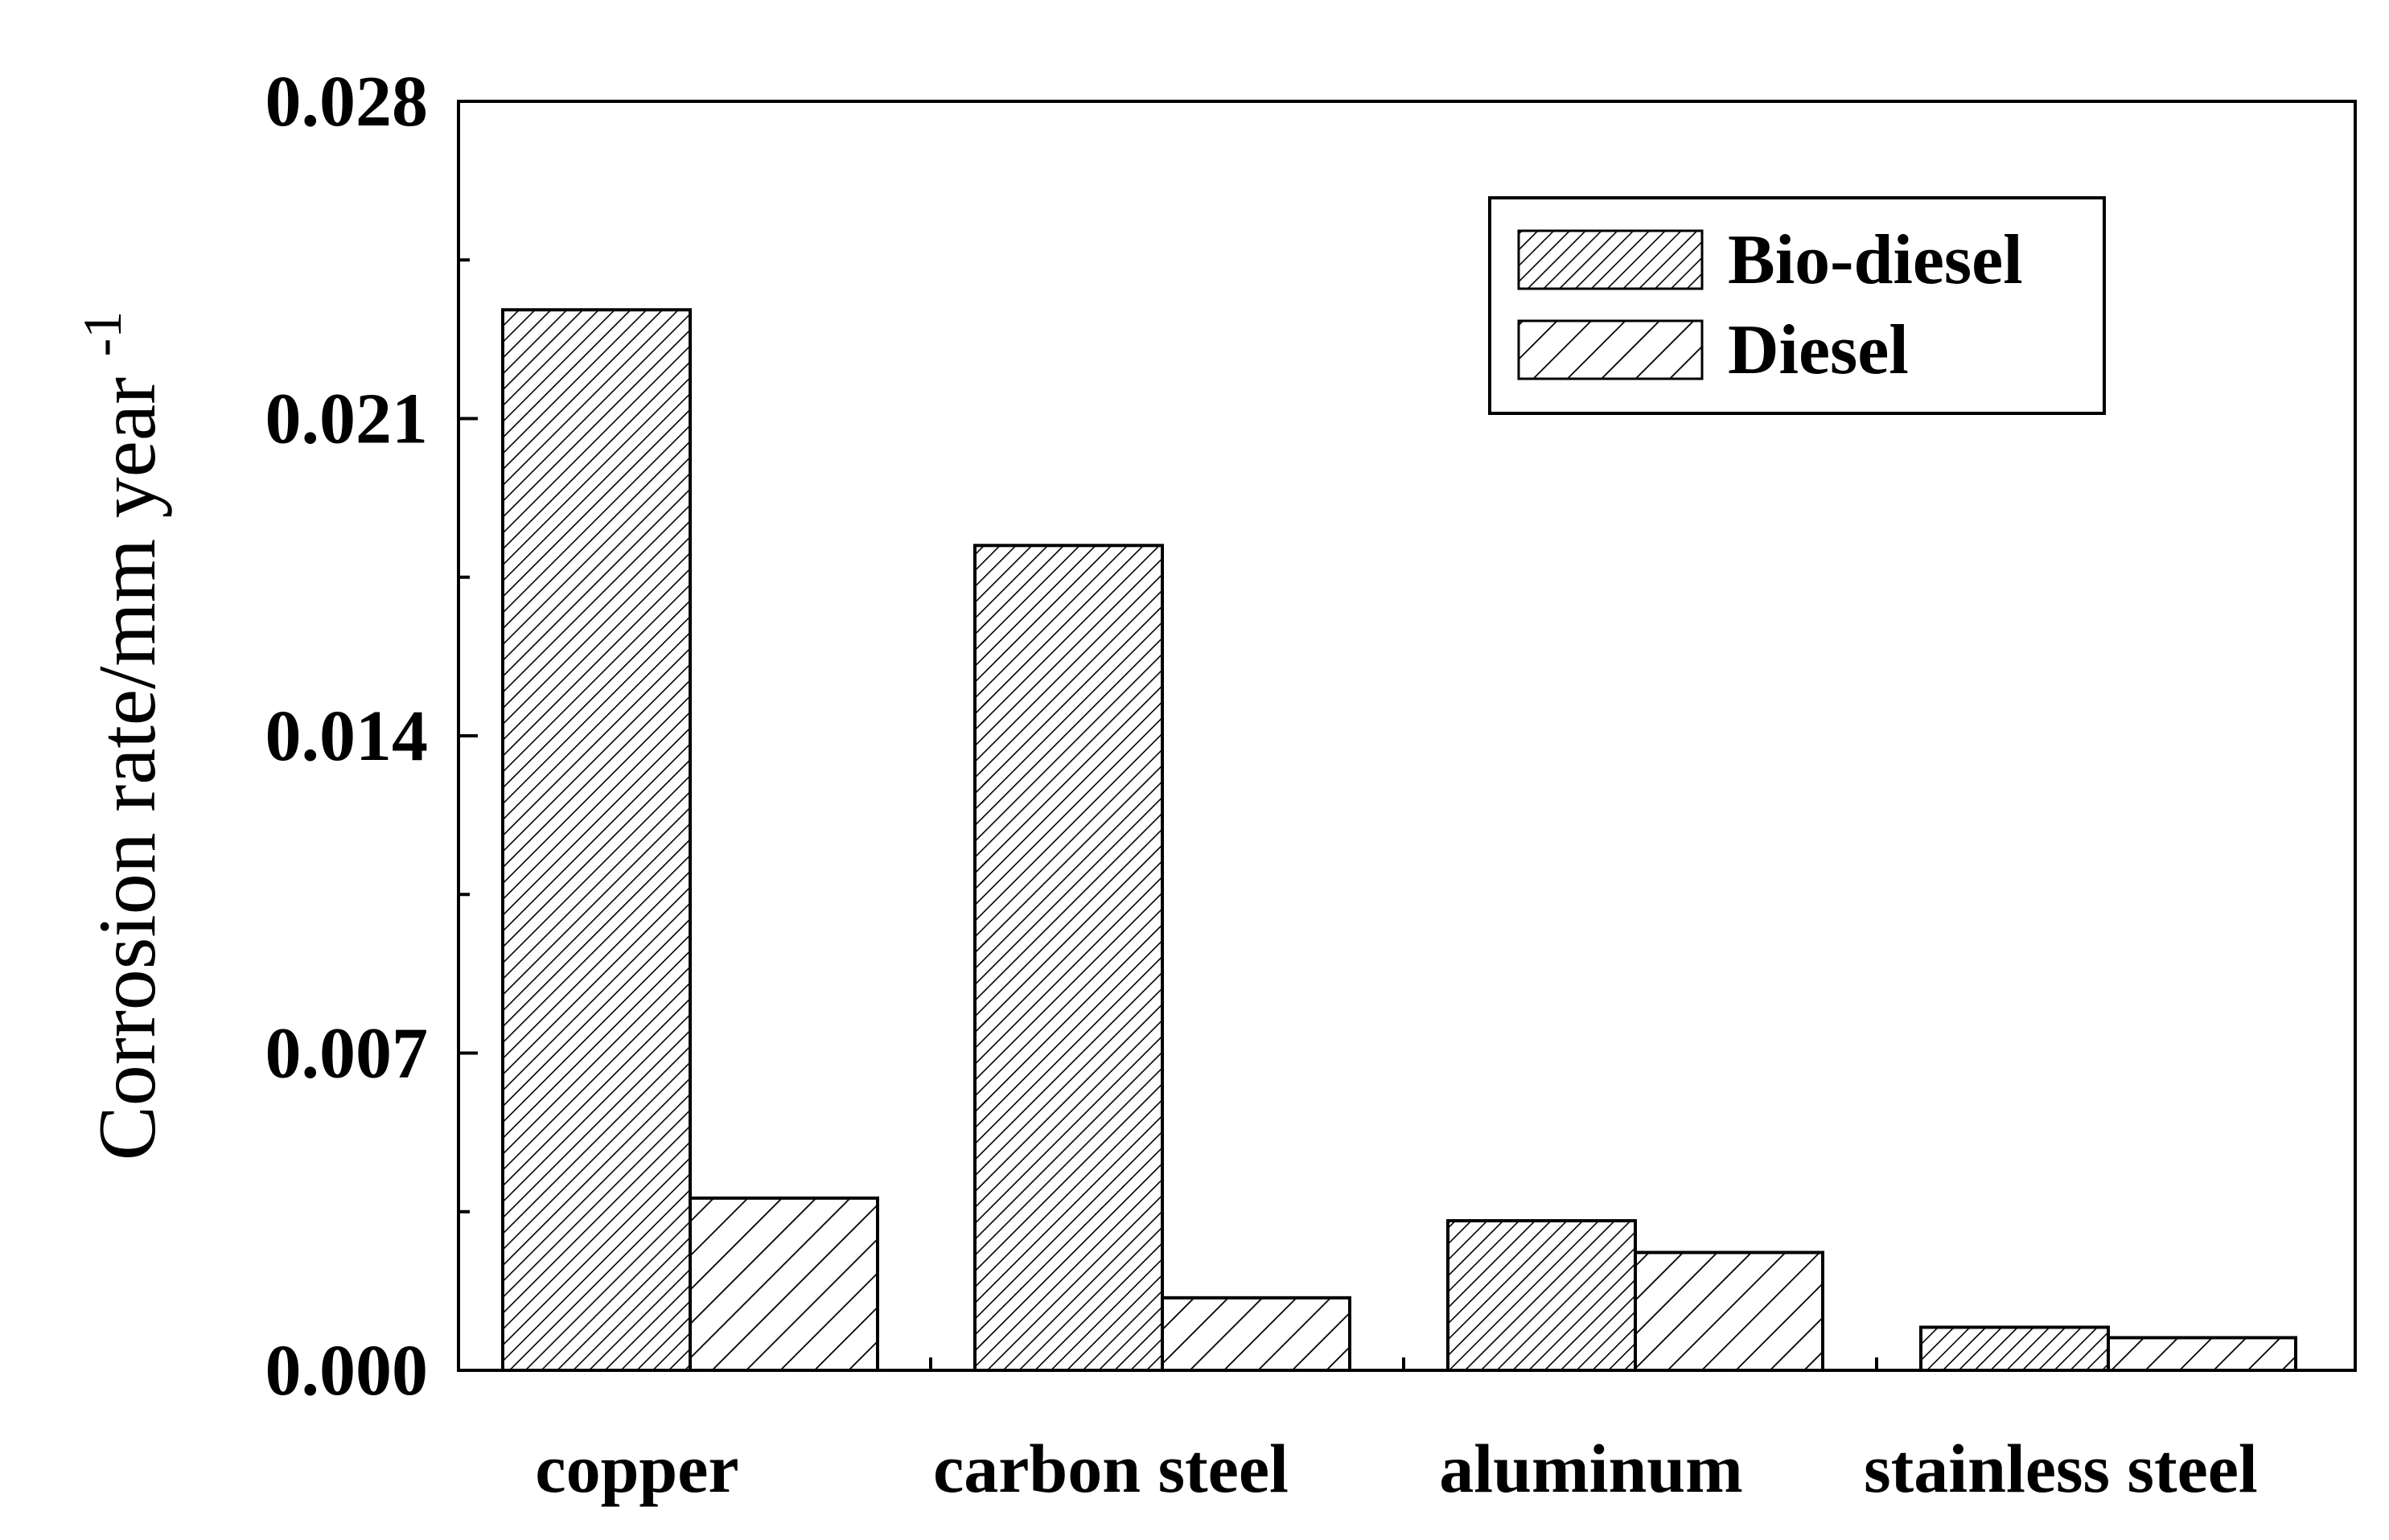 The width and height of the screenshot is (2389, 1540). Describe the element at coordinates (347, 420) in the screenshot. I see `y-tick-label: 0.021` at that location.